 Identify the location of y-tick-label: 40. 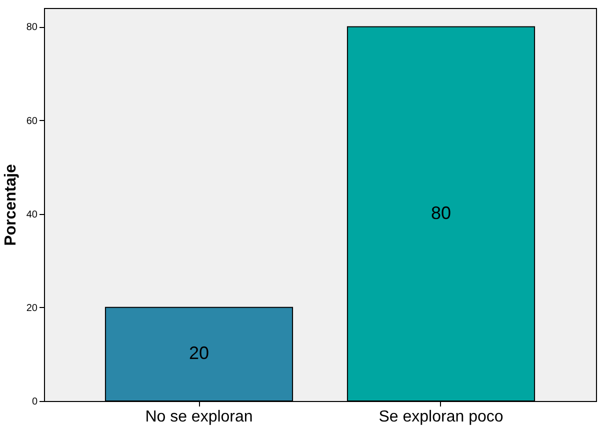
(32, 214).